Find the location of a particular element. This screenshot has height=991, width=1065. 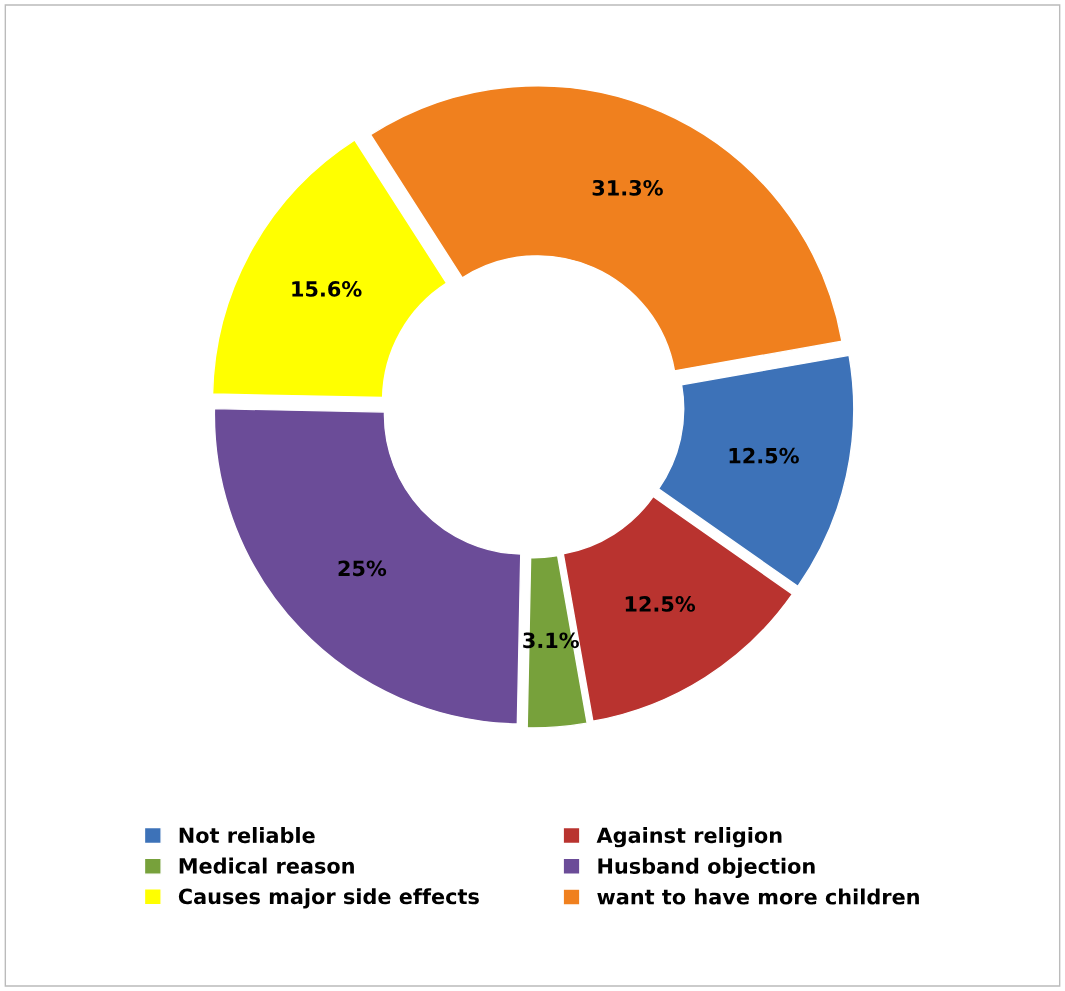

data-label: 15.6% is located at coordinates (327, 289).